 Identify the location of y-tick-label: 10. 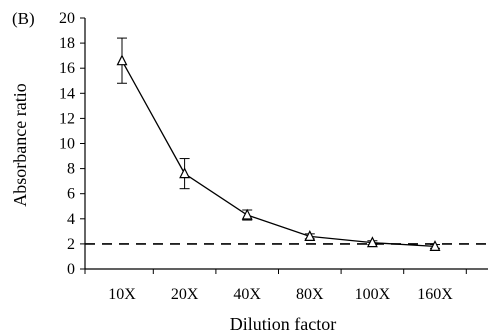
(67, 144).